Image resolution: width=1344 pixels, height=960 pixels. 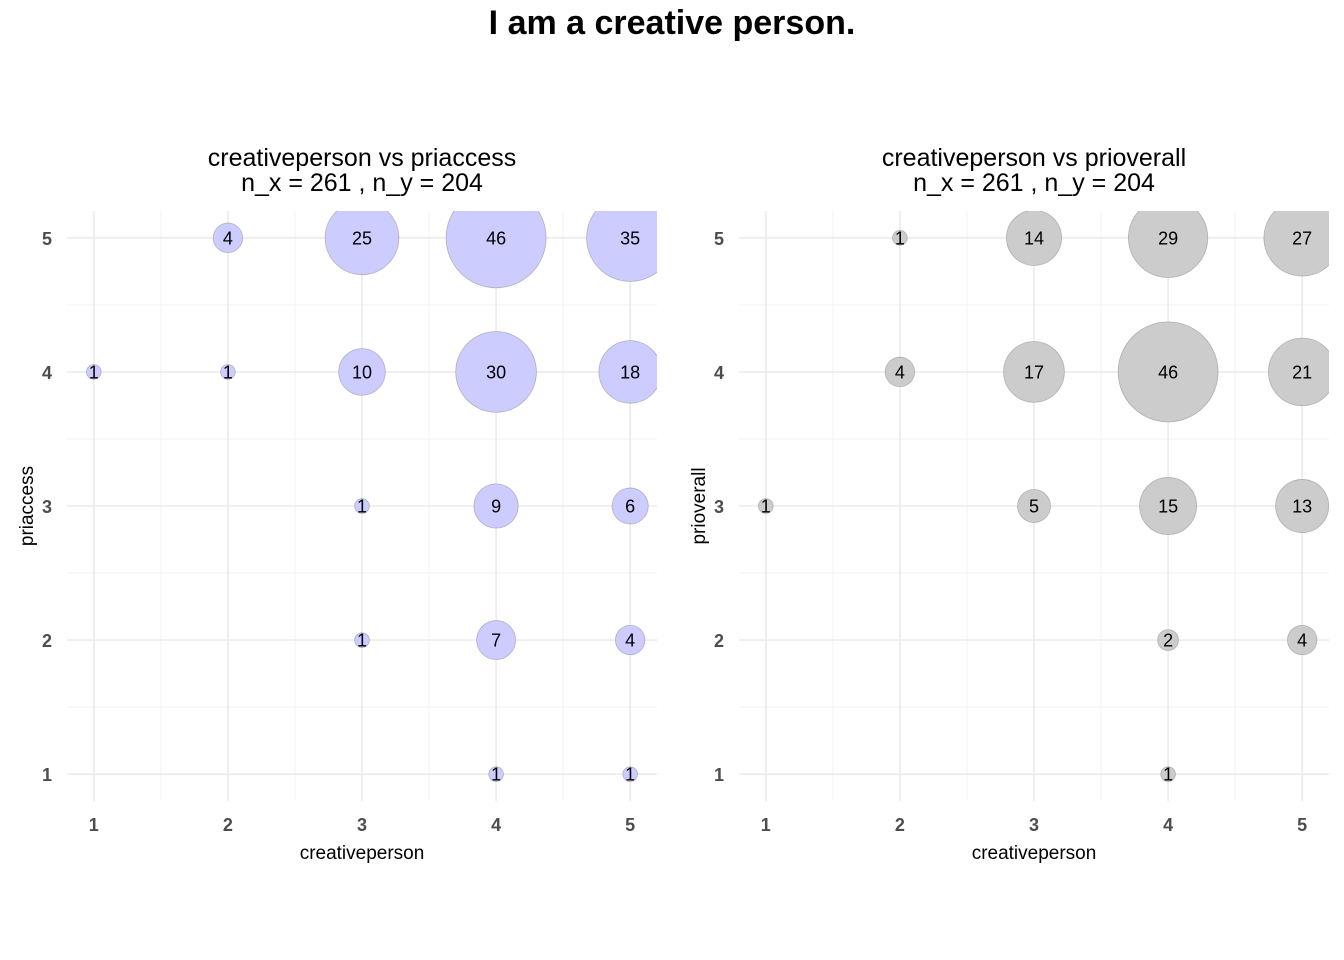 I want to click on bubble-label: 35, so click(x=630, y=238).